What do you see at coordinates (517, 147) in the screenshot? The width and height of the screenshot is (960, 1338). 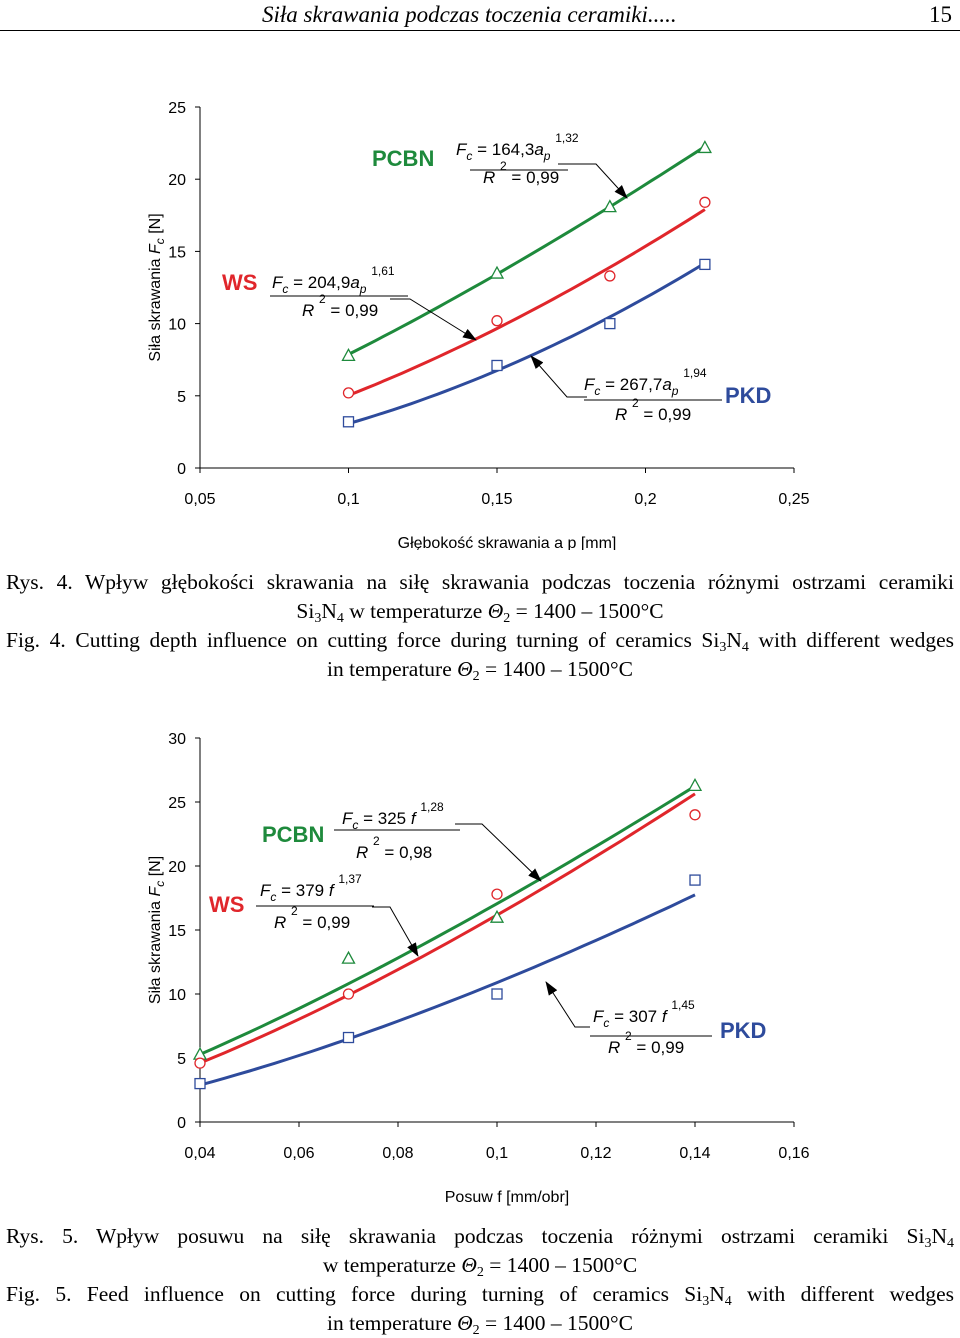 I see `equation-pcbn: Fc = 164,3ap 1,32` at bounding box center [517, 147].